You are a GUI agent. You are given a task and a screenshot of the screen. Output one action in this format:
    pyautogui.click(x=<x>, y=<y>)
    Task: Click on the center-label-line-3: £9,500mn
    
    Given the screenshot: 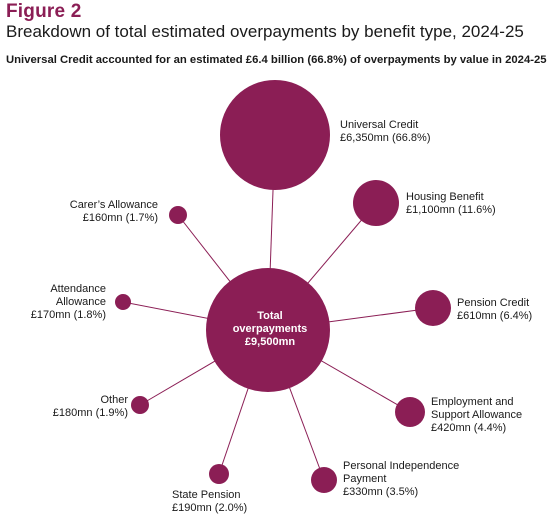 What is the action you would take?
    pyautogui.click(x=270, y=342)
    